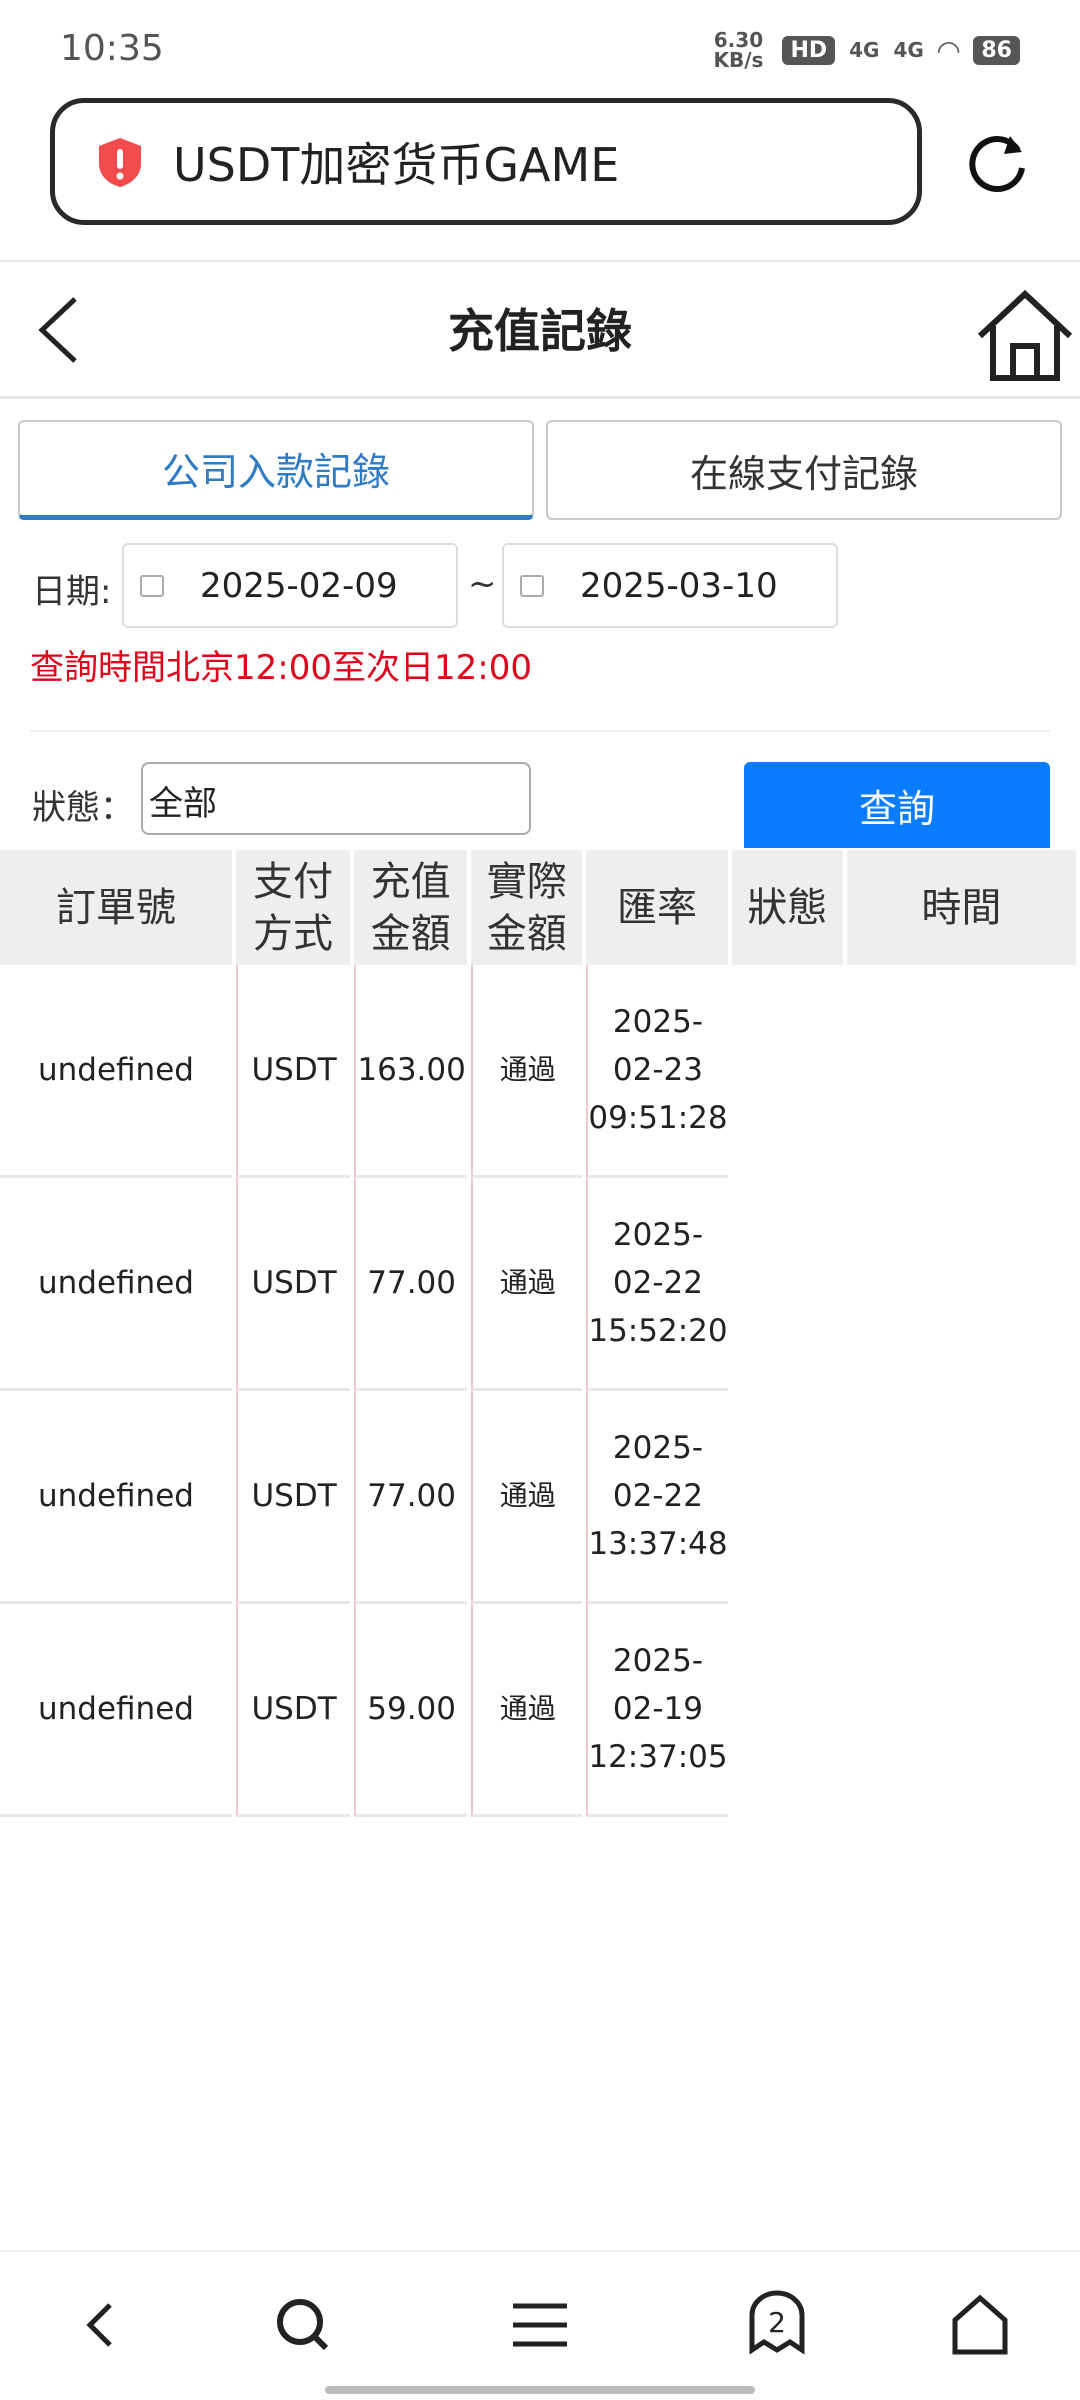 The height and width of the screenshot is (2400, 1080). I want to click on status-select: 全部, so click(336, 798).